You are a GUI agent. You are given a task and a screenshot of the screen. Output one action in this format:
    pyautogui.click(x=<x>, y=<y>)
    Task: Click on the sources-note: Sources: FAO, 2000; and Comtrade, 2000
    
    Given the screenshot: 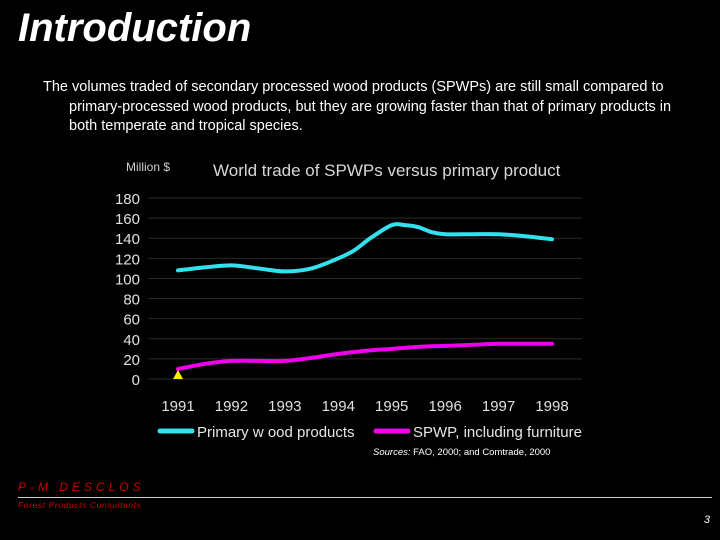 What is the action you would take?
    pyautogui.click(x=461, y=452)
    